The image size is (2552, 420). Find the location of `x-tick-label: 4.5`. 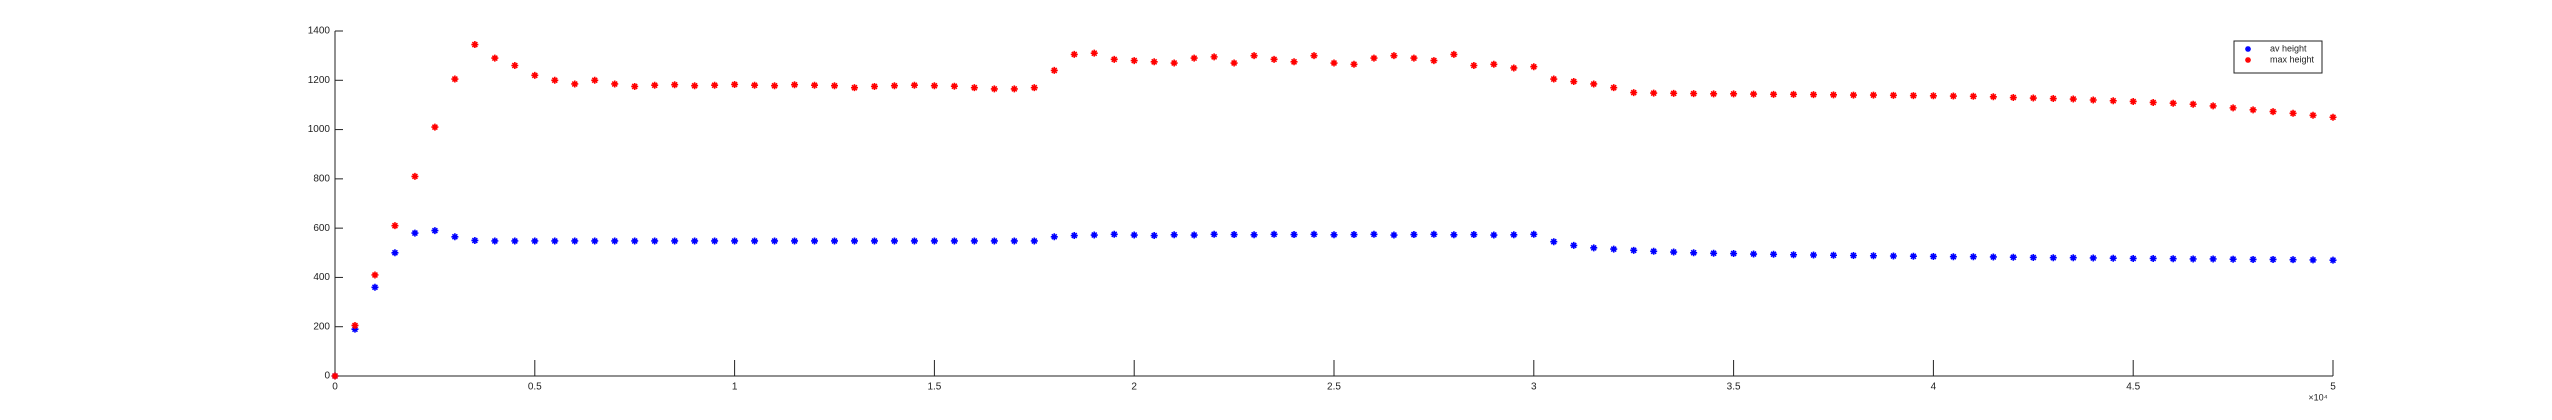

x-tick-label: 4.5 is located at coordinates (2133, 387).